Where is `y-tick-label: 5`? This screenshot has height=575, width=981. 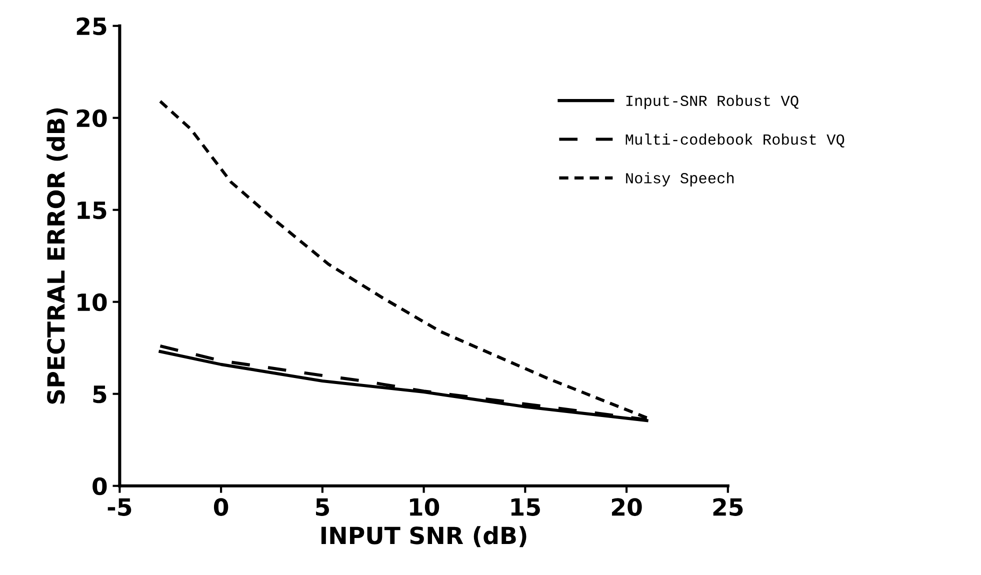
y-tick-label: 5 is located at coordinates (99, 395).